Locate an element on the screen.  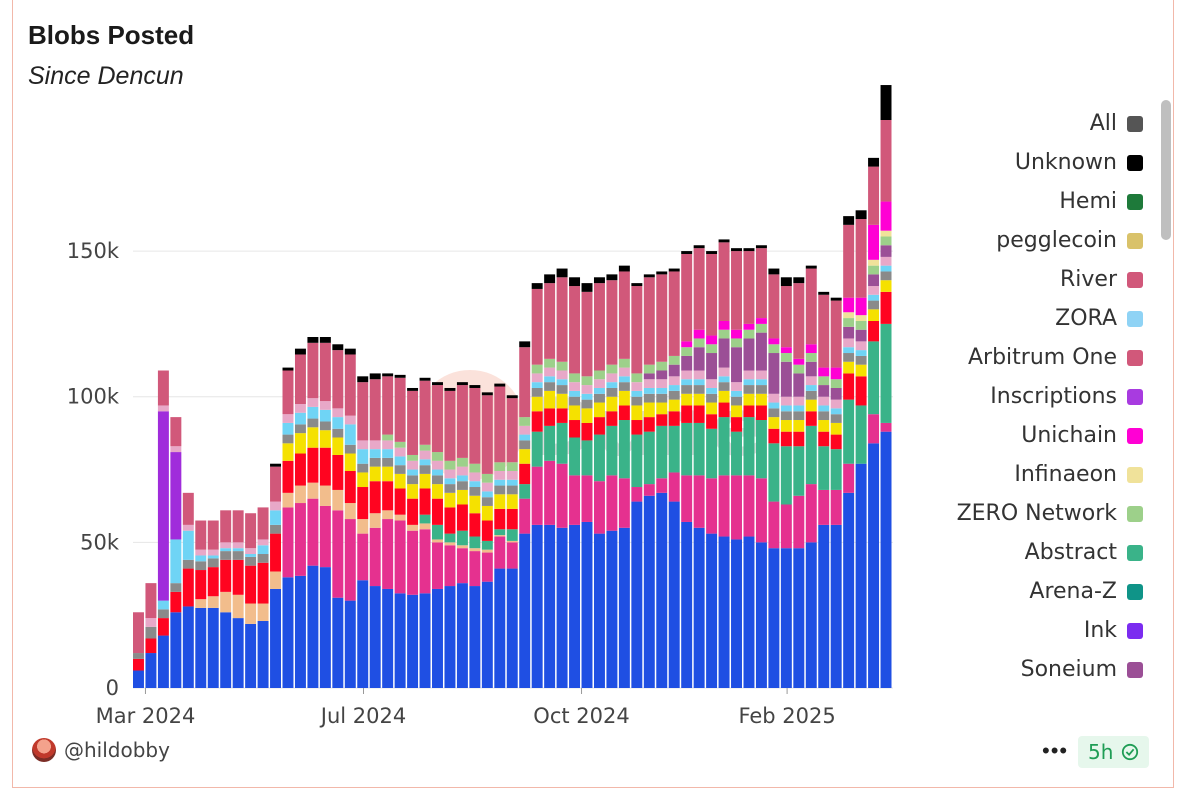
legend-item: Infinaeon is located at coordinates (983, 474).